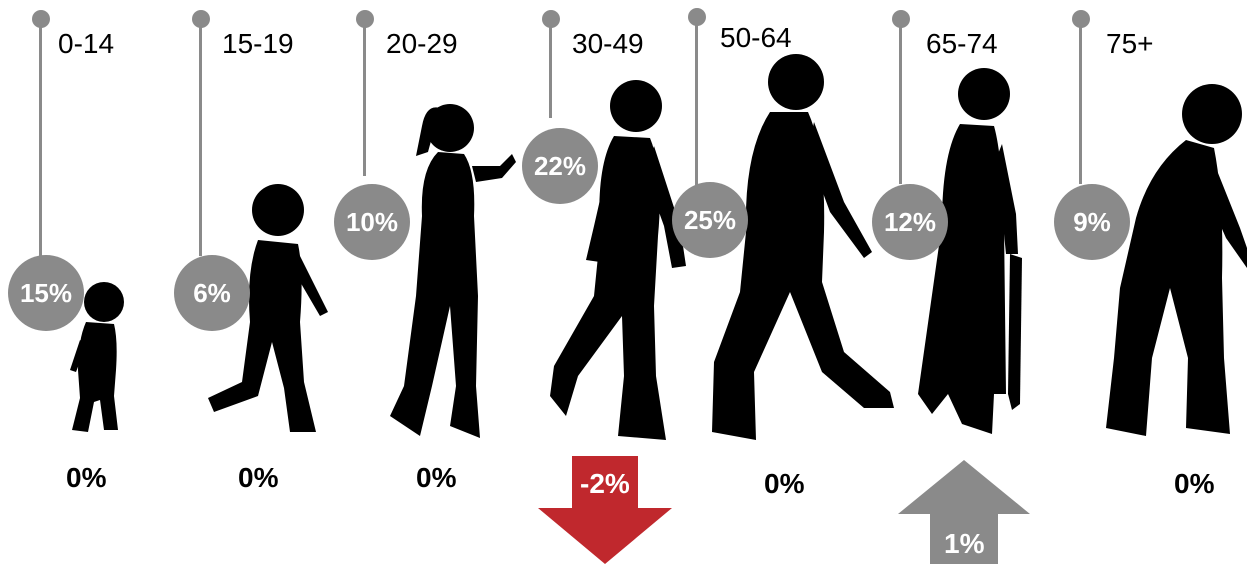  Describe the element at coordinates (422, 43) in the screenshot. I see `age-label: 20-29` at that location.